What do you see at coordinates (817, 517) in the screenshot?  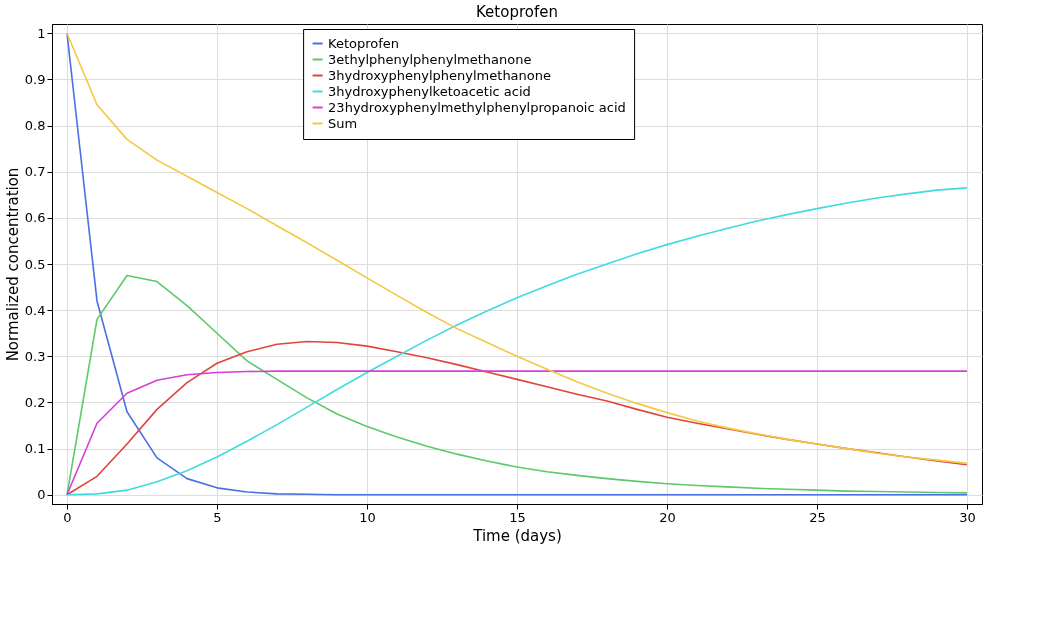 I see `x-tick-label: 25` at bounding box center [817, 517].